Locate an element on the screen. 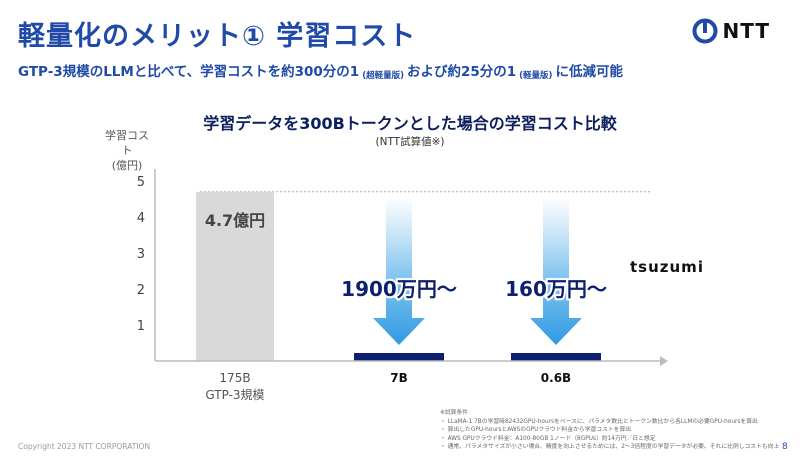 The height and width of the screenshot is (470, 800). ntt-logo-icon is located at coordinates (705, 31).